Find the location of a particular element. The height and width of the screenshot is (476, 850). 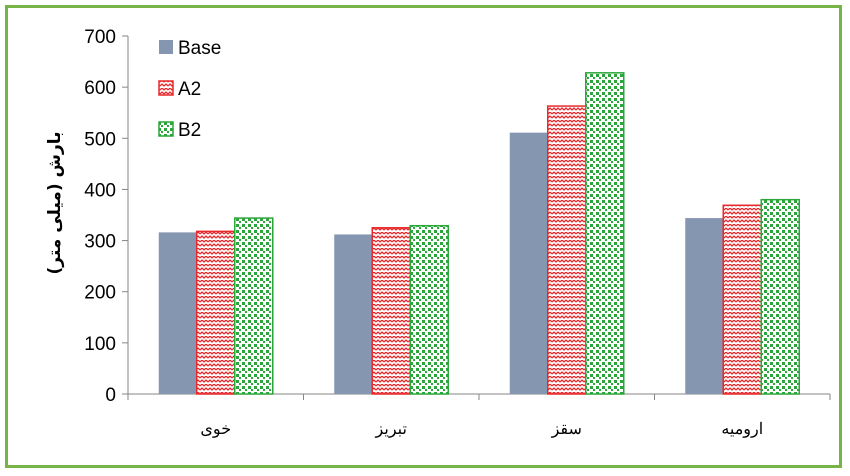

y-tick-label: 600 is located at coordinates (100, 88).